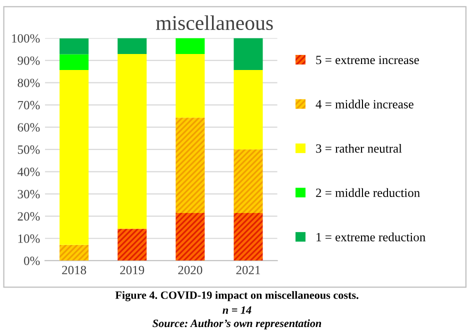 Image resolution: width=474 pixels, height=332 pixels. I want to click on text: n = 14, so click(237, 310).